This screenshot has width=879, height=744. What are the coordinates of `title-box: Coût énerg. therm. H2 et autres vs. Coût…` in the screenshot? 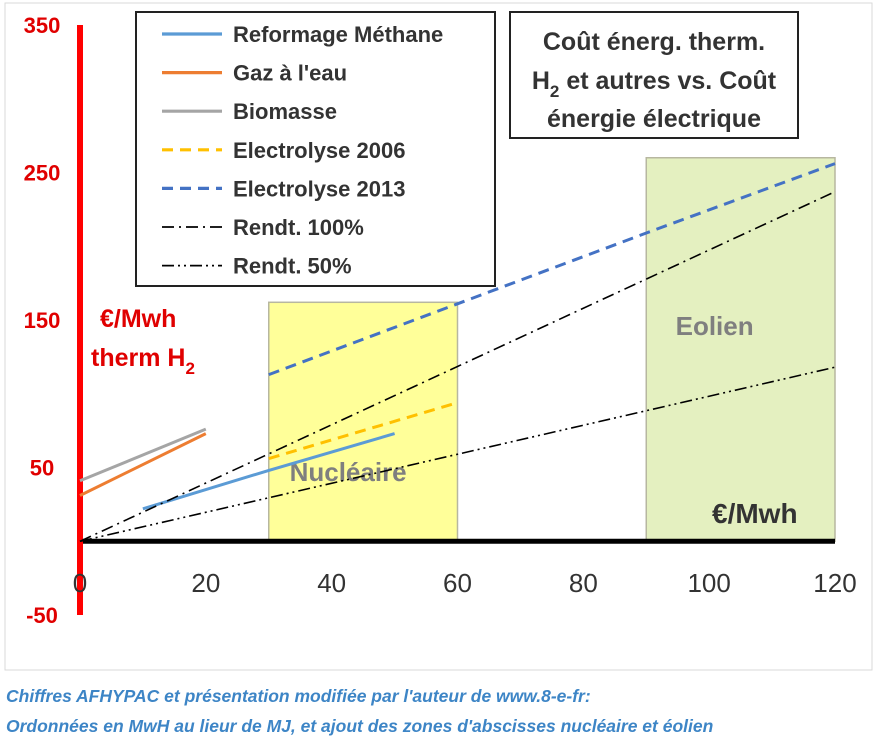 It's located at (654, 75).